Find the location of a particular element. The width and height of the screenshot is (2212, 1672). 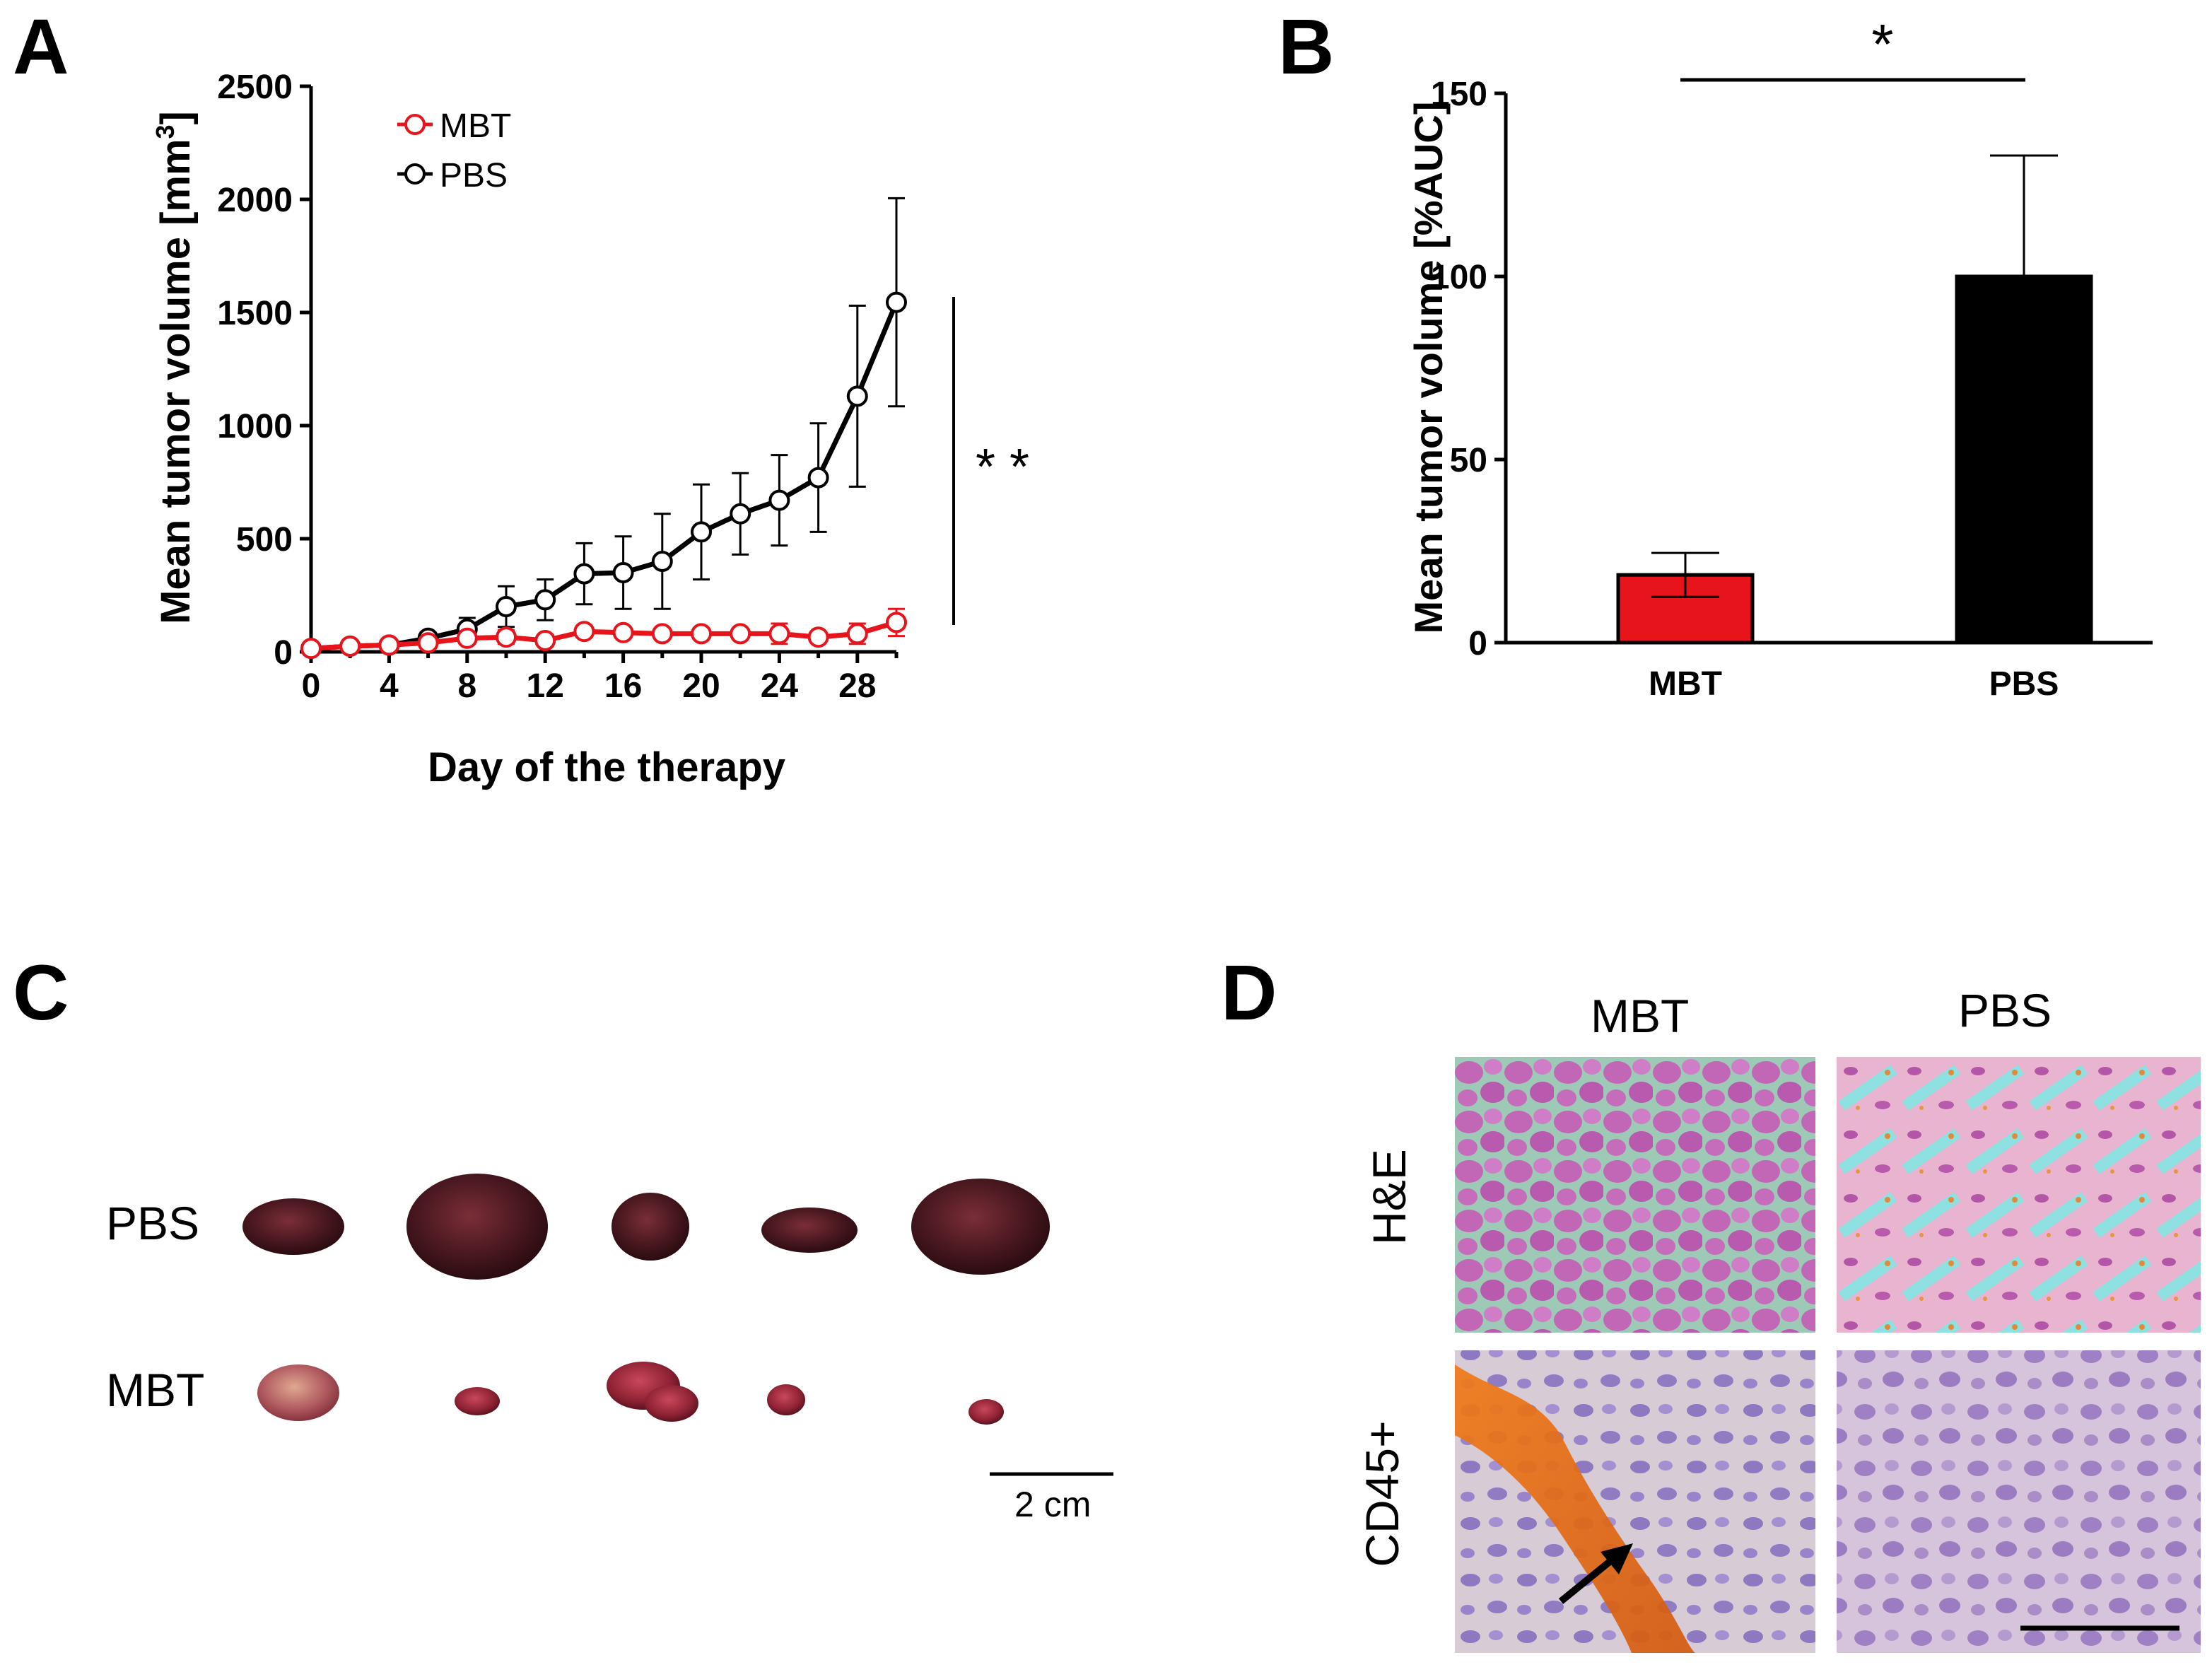

chart-a-ylabel-group: Mean tumor volume [mm3] is located at coordinates (175, 367).